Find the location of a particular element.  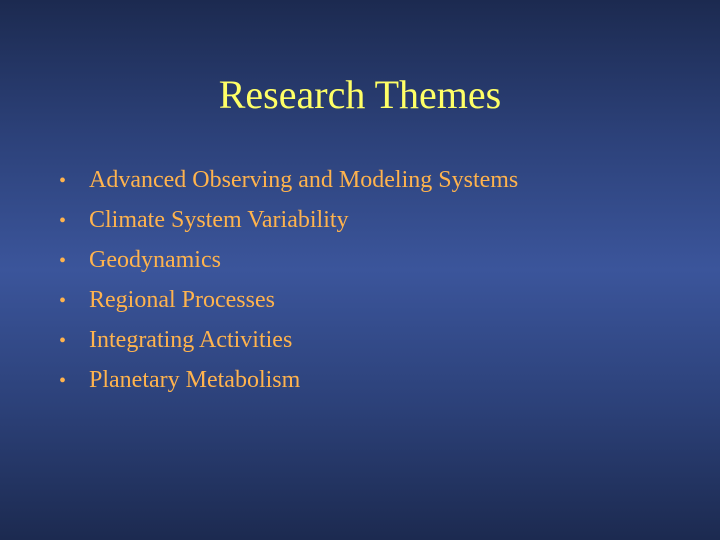

bullet-text: Planetary Metabolism is located at coordinates (195, 380).